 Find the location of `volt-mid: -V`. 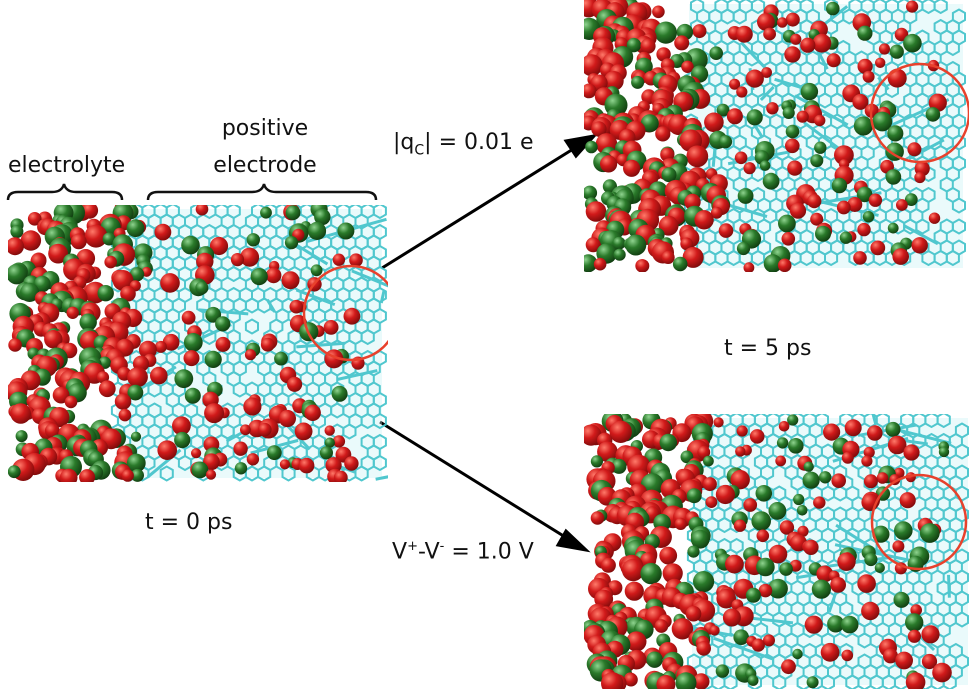

volt-mid: -V is located at coordinates (428, 552).